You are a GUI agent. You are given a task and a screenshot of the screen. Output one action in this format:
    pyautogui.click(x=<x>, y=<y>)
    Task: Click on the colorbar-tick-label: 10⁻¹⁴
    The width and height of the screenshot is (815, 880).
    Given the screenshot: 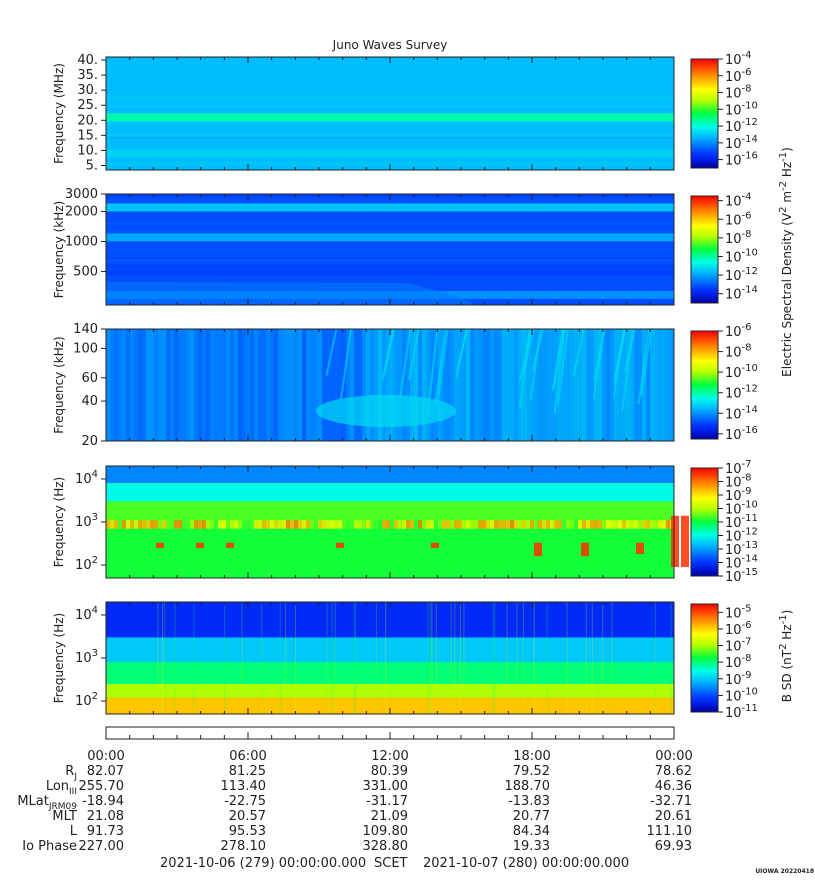 What is the action you would take?
    pyautogui.click(x=741, y=563)
    